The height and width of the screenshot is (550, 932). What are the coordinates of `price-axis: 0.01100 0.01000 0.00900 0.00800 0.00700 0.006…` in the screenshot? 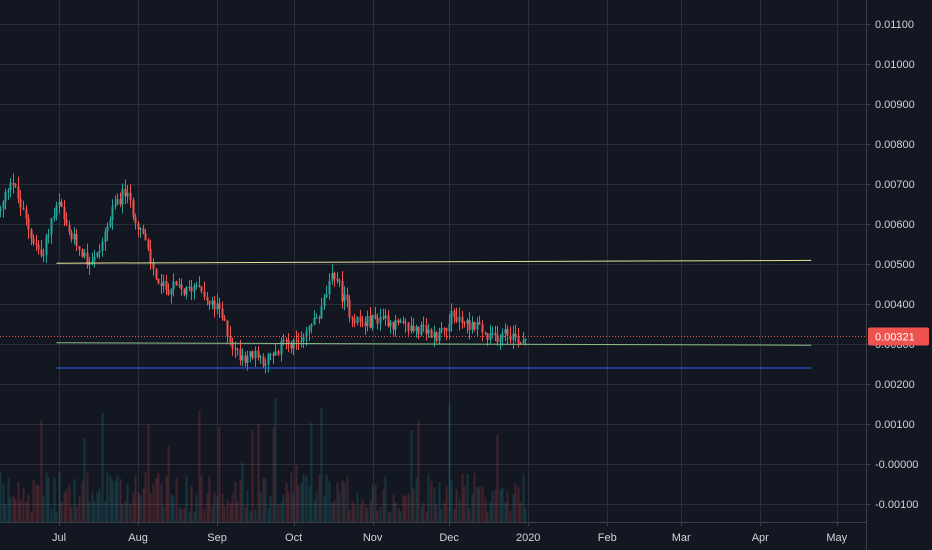 It's located at (892, 265).